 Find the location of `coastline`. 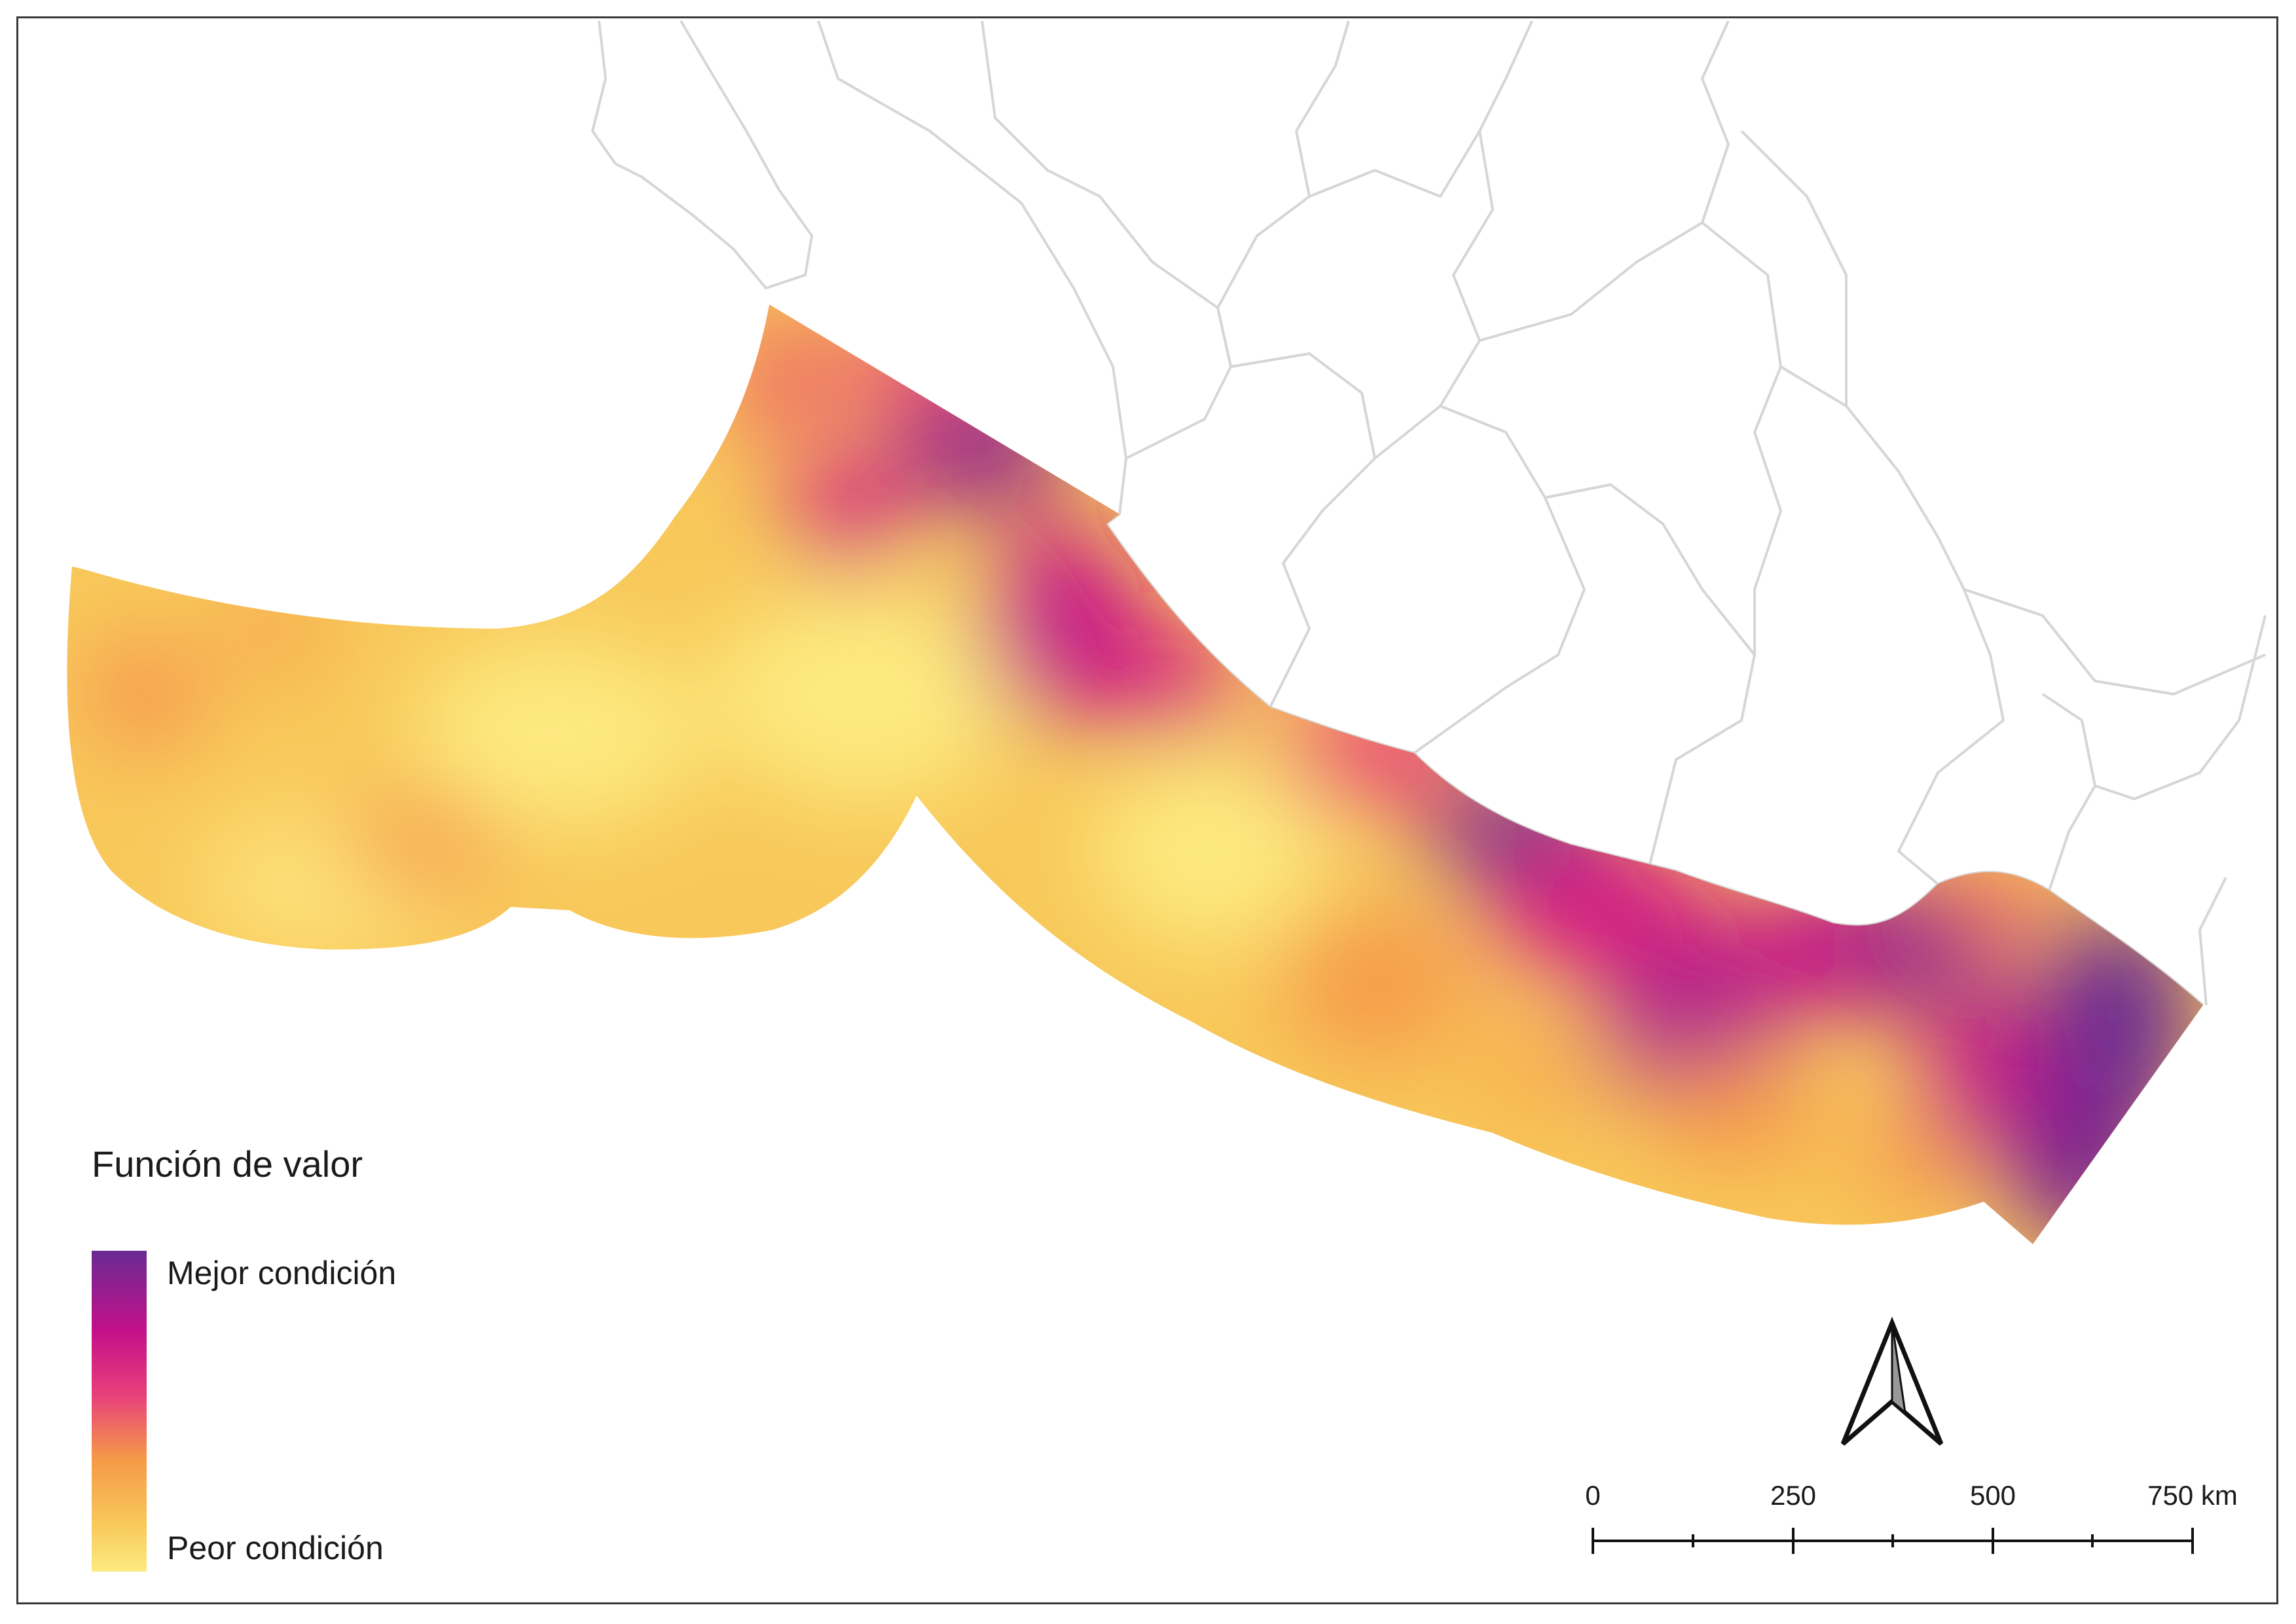

coastline is located at coordinates (702, 154).